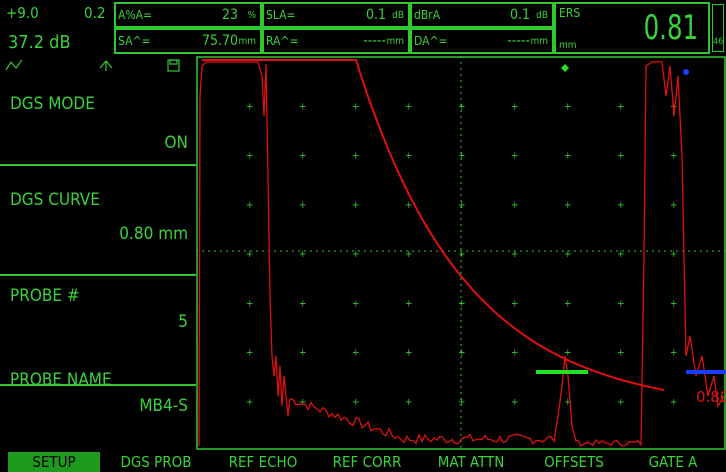 Image resolution: width=726 pixels, height=472 pixels. What do you see at coordinates (336, 15) in the screenshot?
I see `reading-box-3: SLA= 0.1 dB` at bounding box center [336, 15].